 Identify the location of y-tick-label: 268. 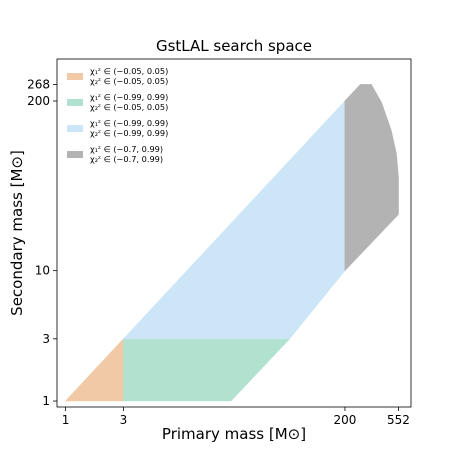
(38, 84).